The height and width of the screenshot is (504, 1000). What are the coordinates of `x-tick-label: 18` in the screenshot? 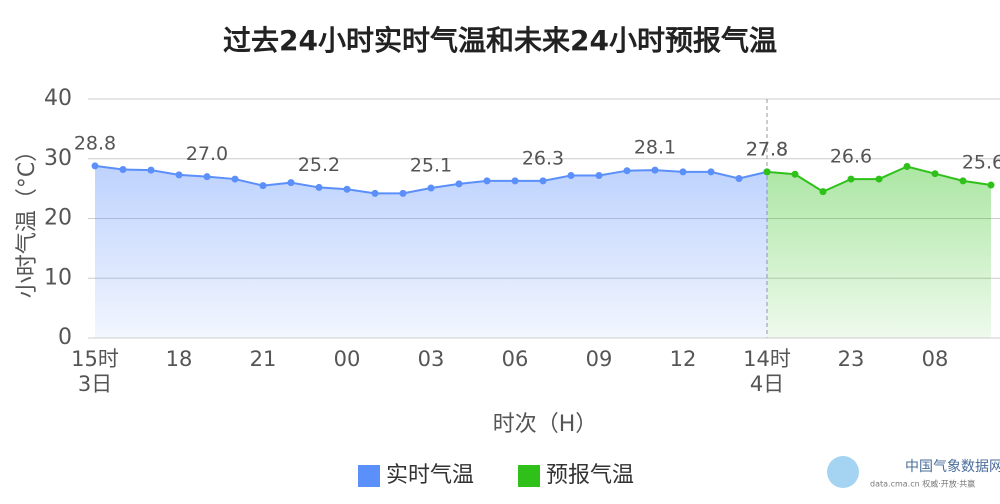 It's located at (179, 359).